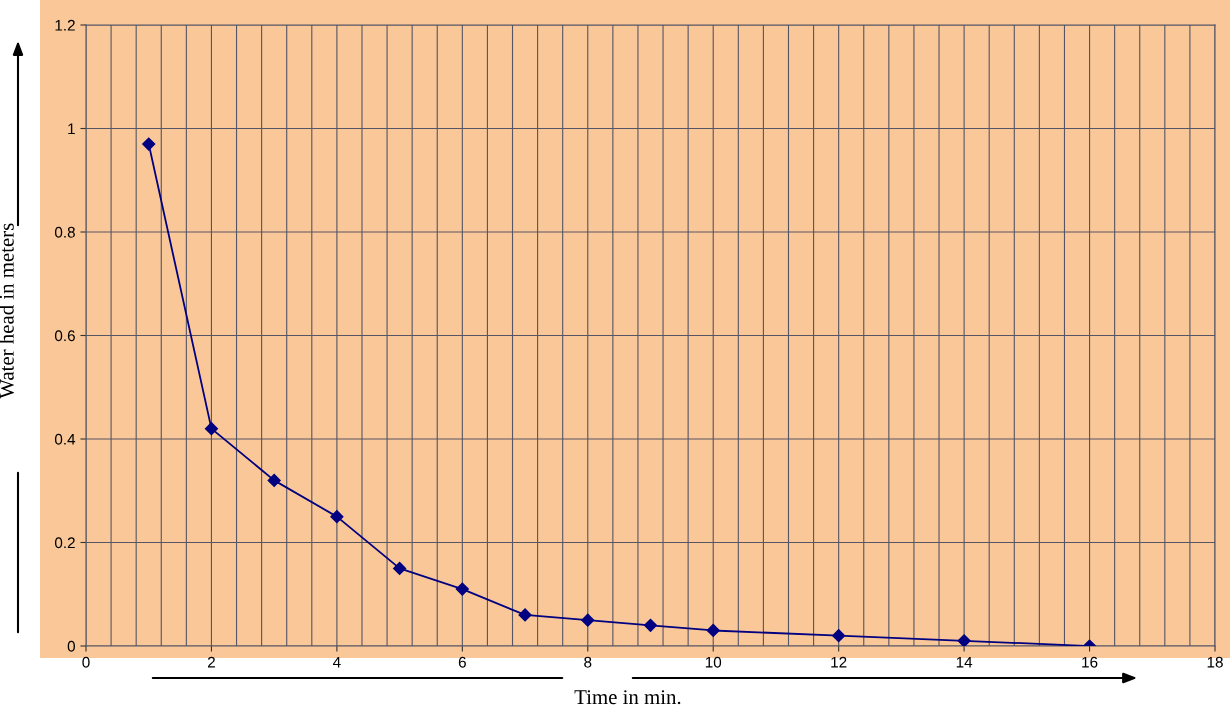 The height and width of the screenshot is (713, 1230). Describe the element at coordinates (839, 662) in the screenshot. I see `x-tick-label: 12` at that location.